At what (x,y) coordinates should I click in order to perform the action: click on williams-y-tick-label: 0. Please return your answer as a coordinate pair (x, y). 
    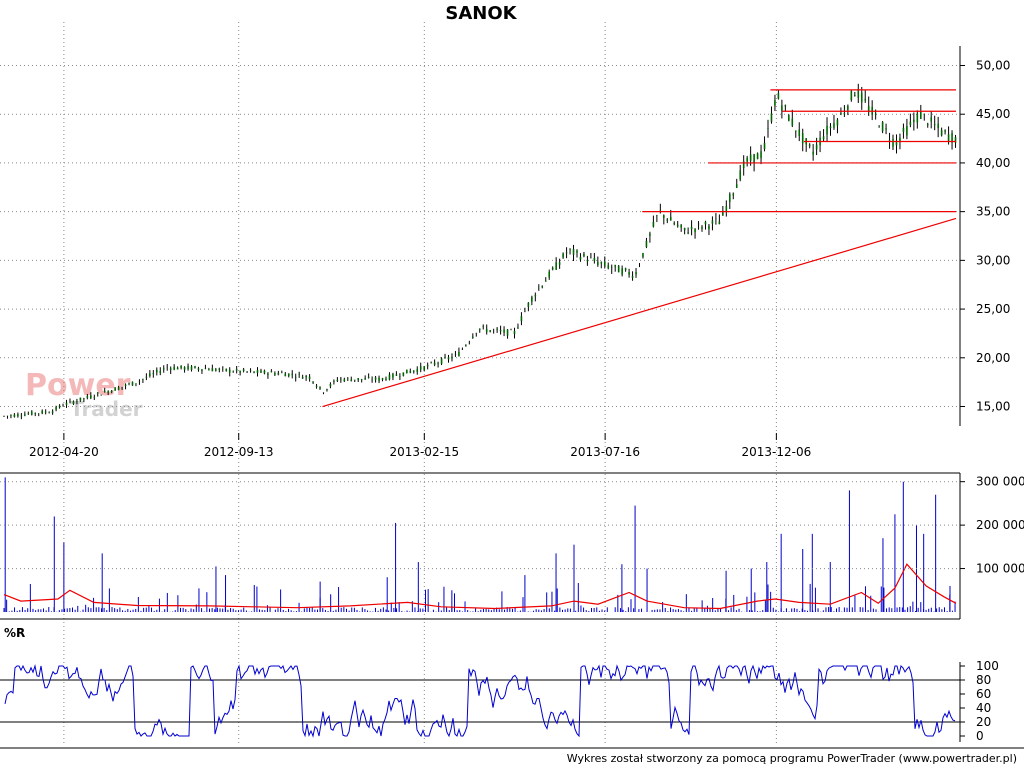
    Looking at the image, I should click on (980, 736).